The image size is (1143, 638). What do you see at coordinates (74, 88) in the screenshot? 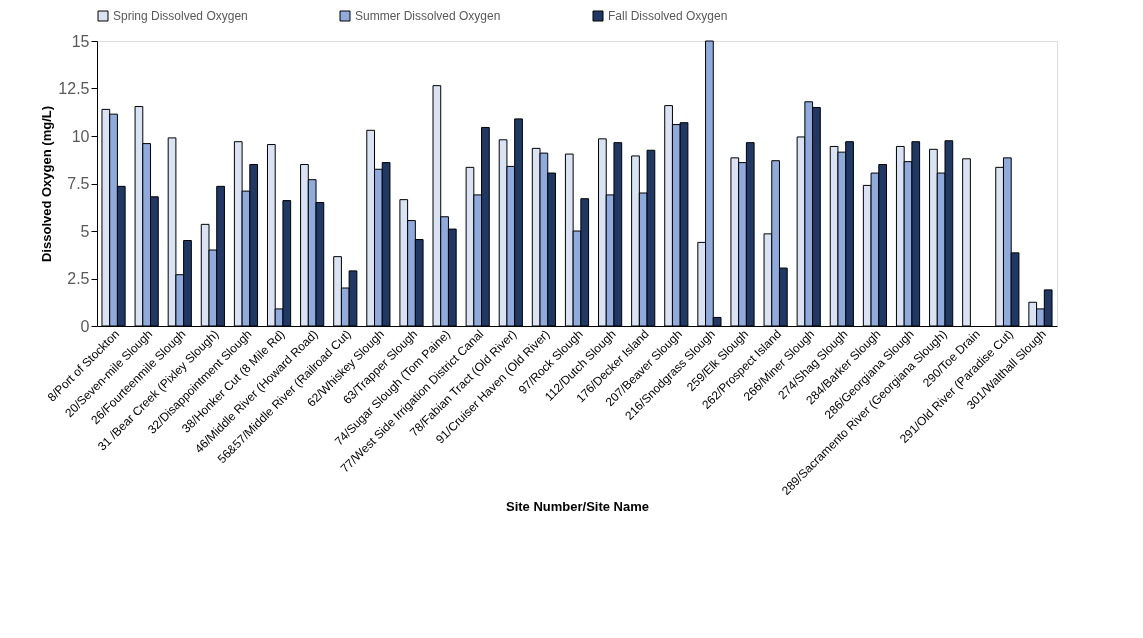
I see `y-tick-label: 12.5` at bounding box center [74, 88].